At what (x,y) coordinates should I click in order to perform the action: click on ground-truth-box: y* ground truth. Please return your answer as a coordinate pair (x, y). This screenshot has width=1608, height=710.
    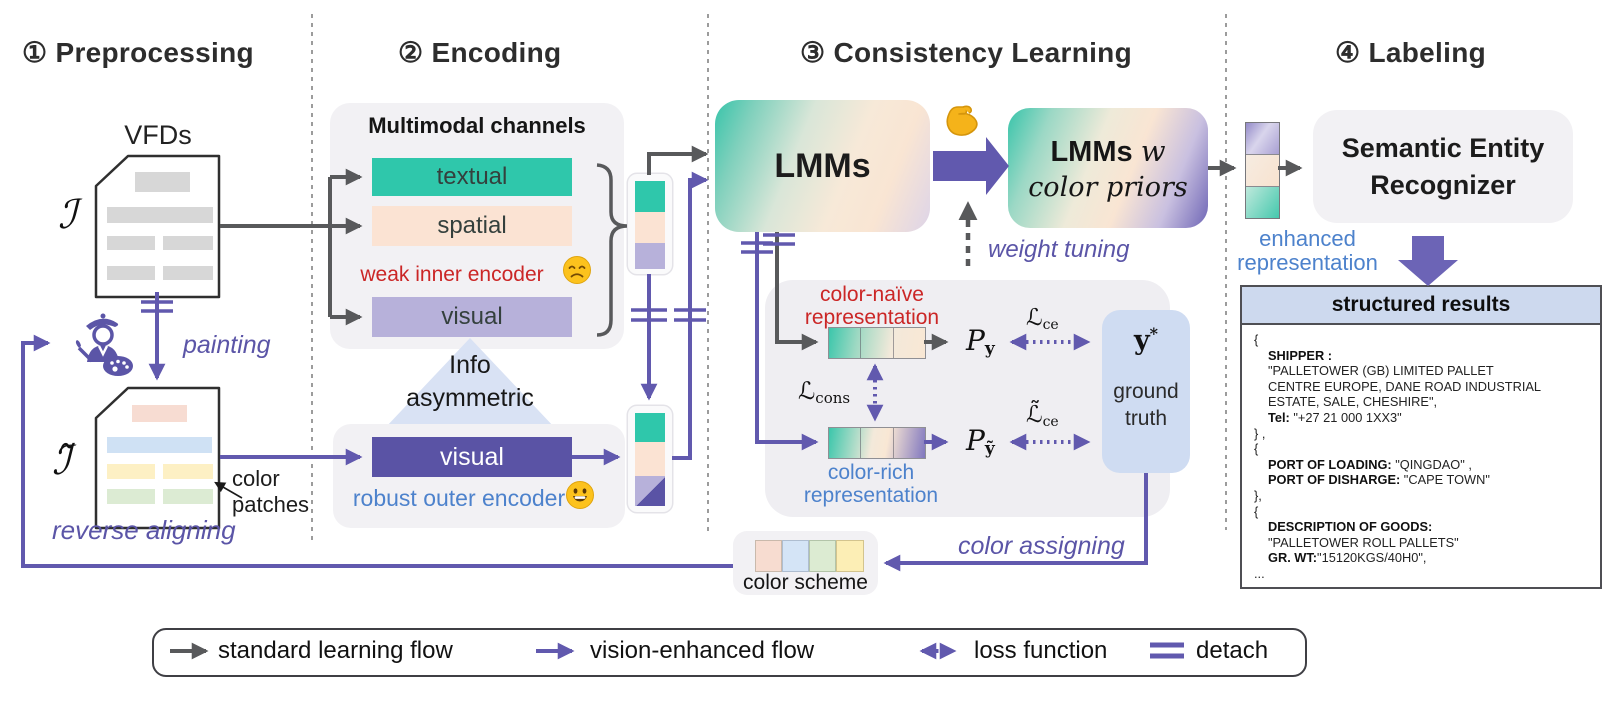
    Looking at the image, I should click on (1146, 391).